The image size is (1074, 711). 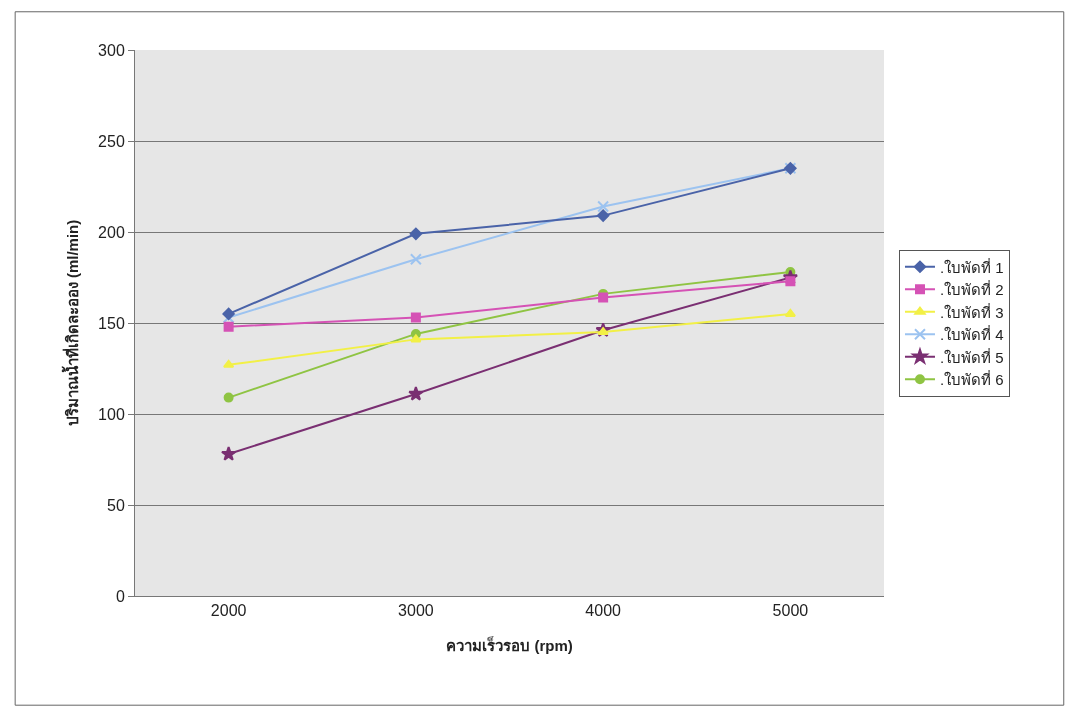 What do you see at coordinates (971, 356) in the screenshot?
I see `legend-label: .ใบพัดที่ 5` at bounding box center [971, 356].